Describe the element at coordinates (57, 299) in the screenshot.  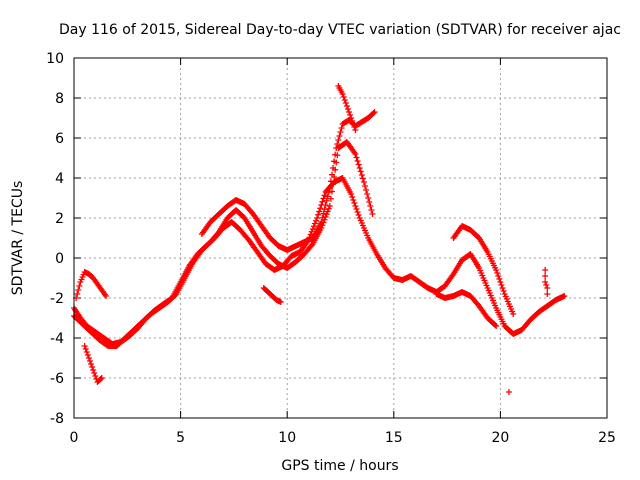
I see `y-tick-label: -2` at that location.